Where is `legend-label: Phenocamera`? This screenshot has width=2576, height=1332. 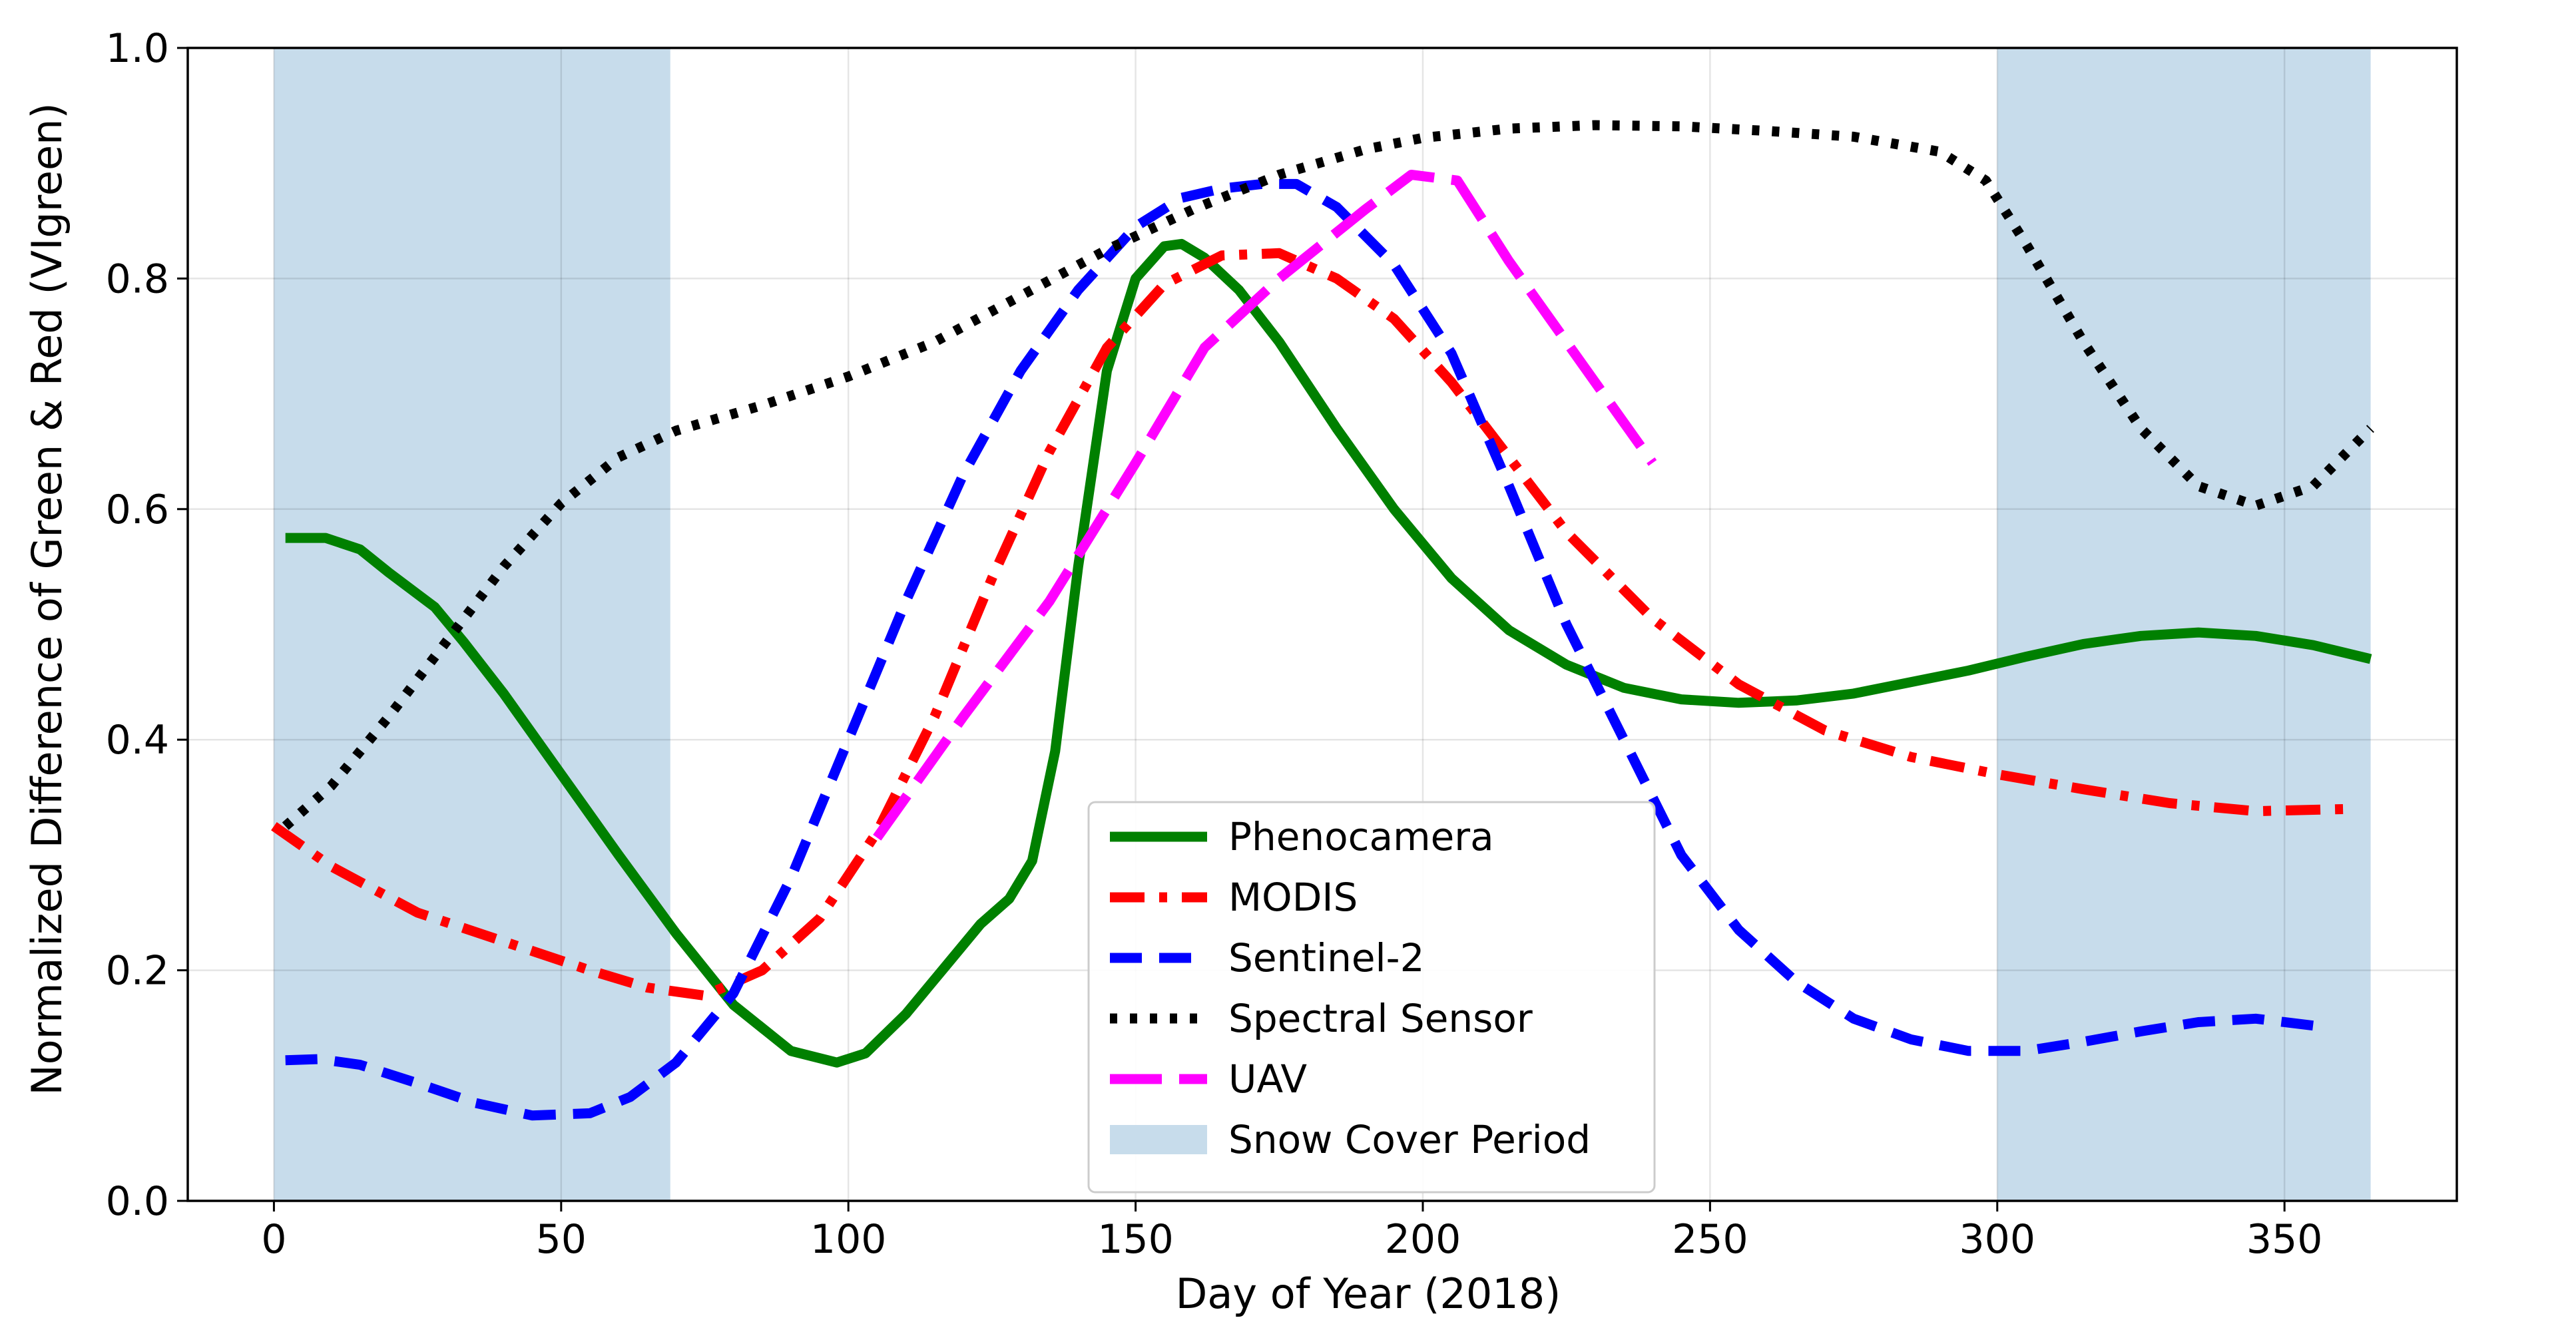
legend-label: Phenocamera is located at coordinates (1361, 836).